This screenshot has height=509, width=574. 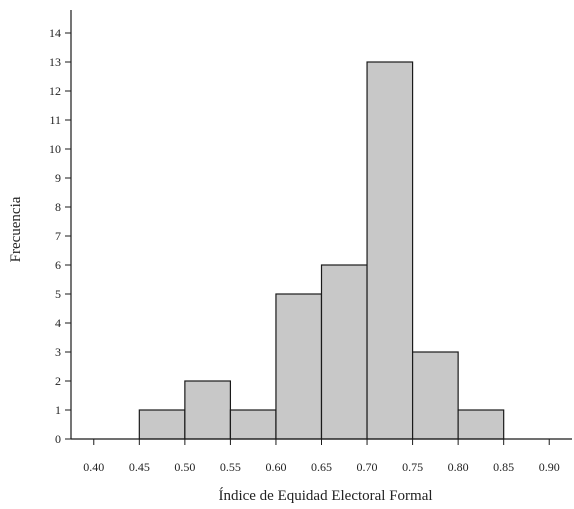 What do you see at coordinates (503, 467) in the screenshot?
I see `x-tick-label-9: 0.85` at bounding box center [503, 467].